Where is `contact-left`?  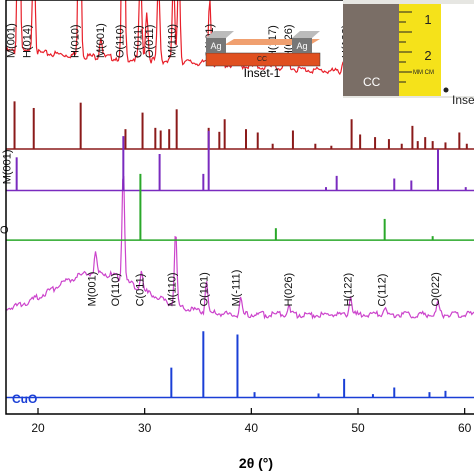
contact-left is located at coordinates (216, 45).